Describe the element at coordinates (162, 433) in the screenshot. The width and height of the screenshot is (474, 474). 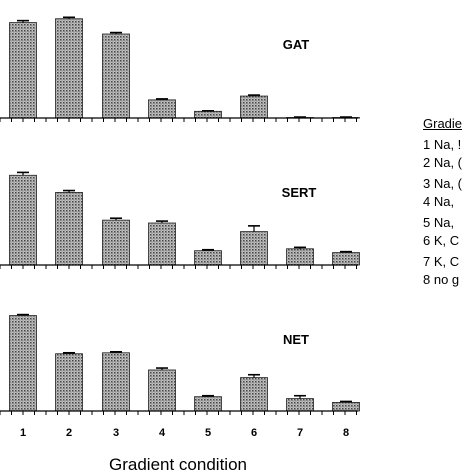
I see `x-tick-label-4: 4` at that location.